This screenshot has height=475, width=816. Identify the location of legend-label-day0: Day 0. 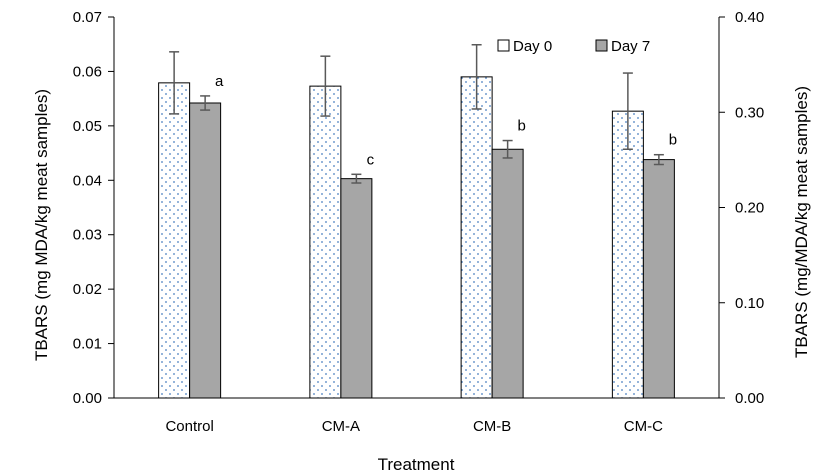
(532, 46).